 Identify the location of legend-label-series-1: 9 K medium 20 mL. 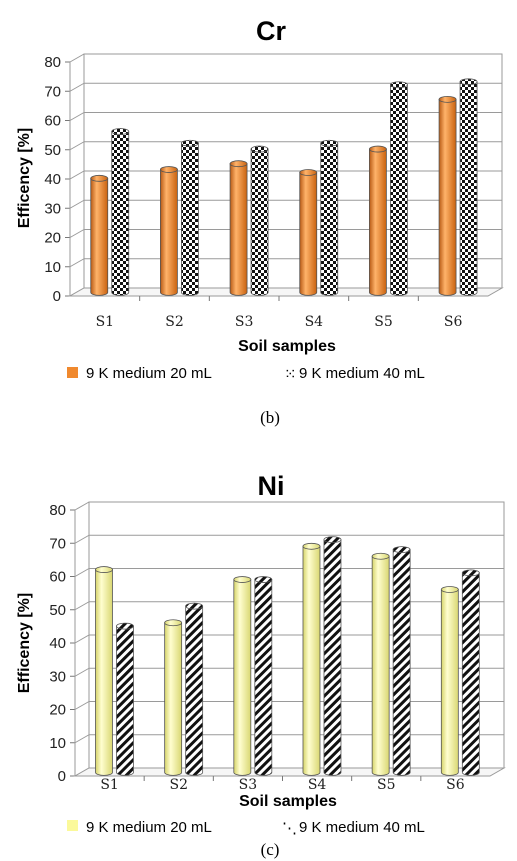
(149, 373).